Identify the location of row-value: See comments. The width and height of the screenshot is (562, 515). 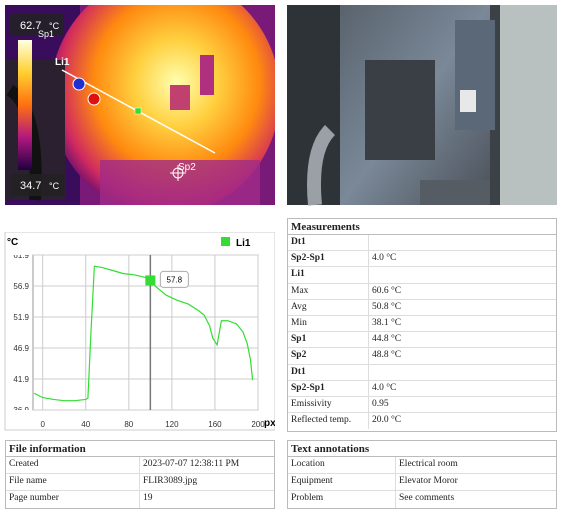
(427, 498).